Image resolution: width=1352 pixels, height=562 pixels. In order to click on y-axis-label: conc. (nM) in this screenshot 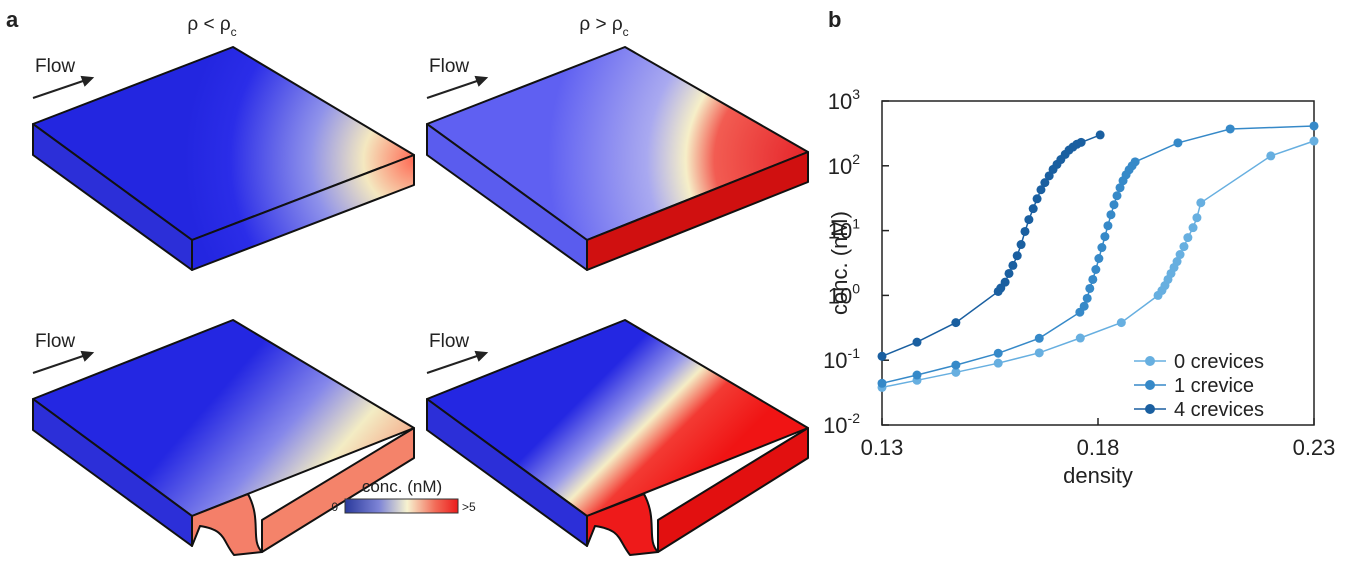, I will do `click(839, 263)`.